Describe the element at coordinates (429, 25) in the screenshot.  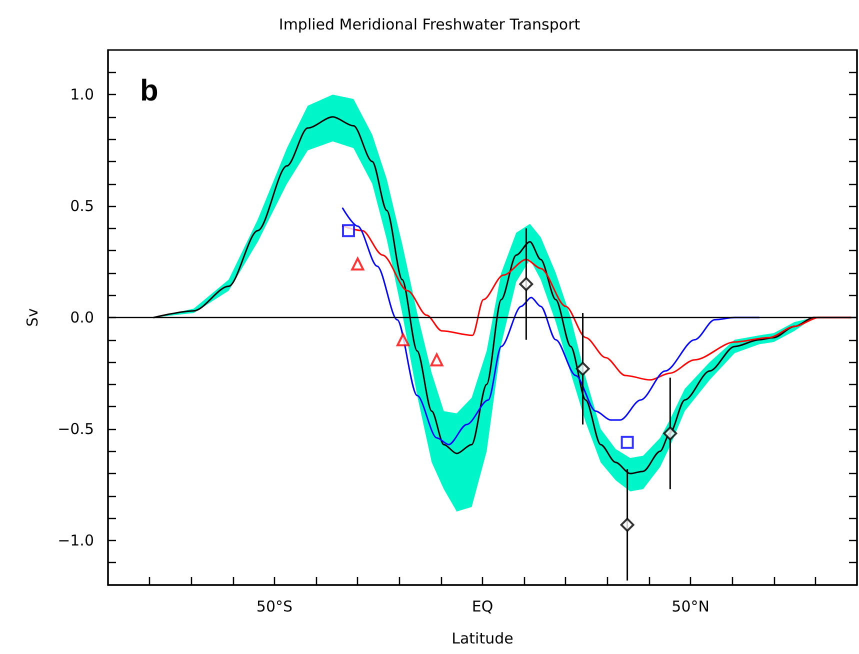
I see `chart-title: Implied Meridional Freshwater Transport` at that location.